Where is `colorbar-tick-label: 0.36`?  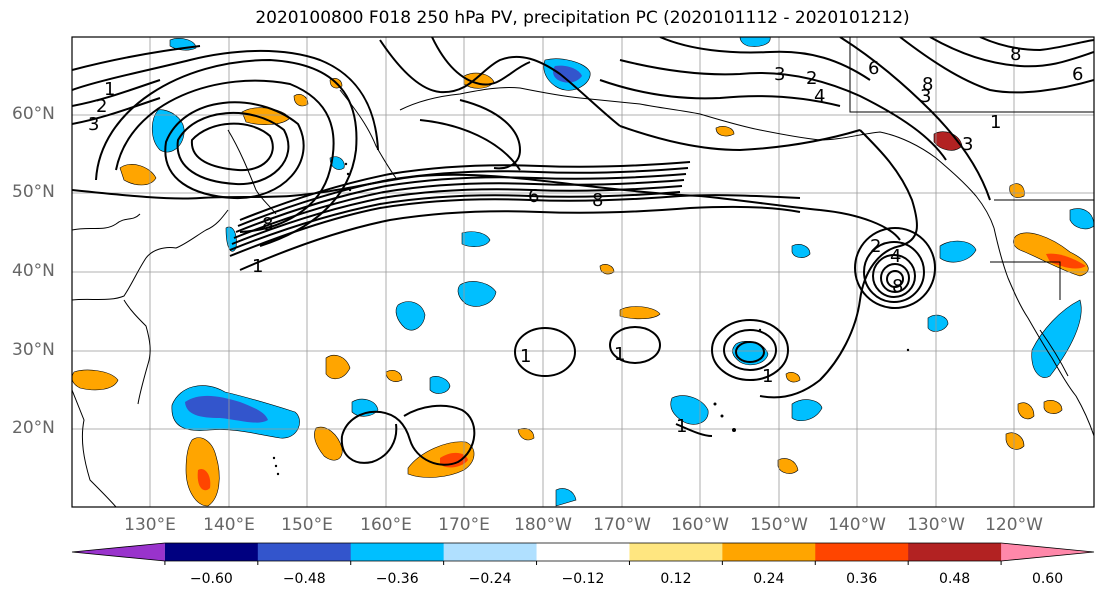
colorbar-tick-label: 0.36 is located at coordinates (862, 579).